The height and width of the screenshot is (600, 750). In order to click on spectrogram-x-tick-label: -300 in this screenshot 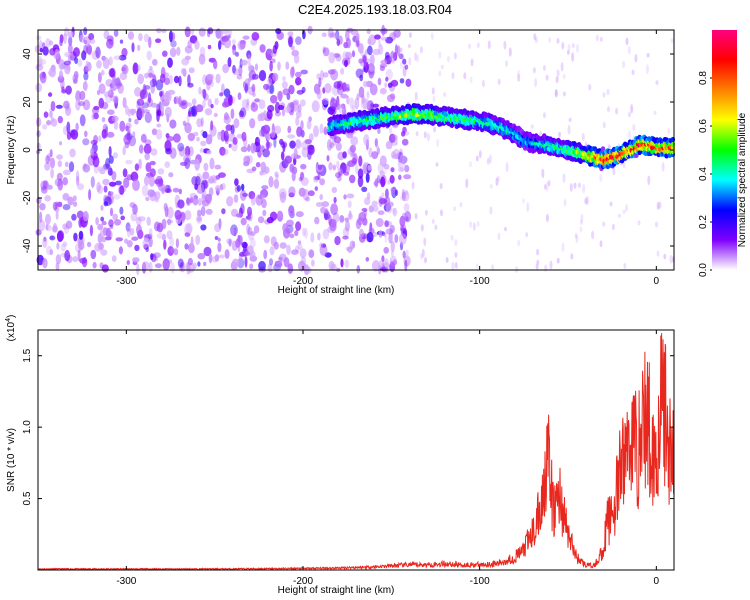, I will do `click(126, 281)`.